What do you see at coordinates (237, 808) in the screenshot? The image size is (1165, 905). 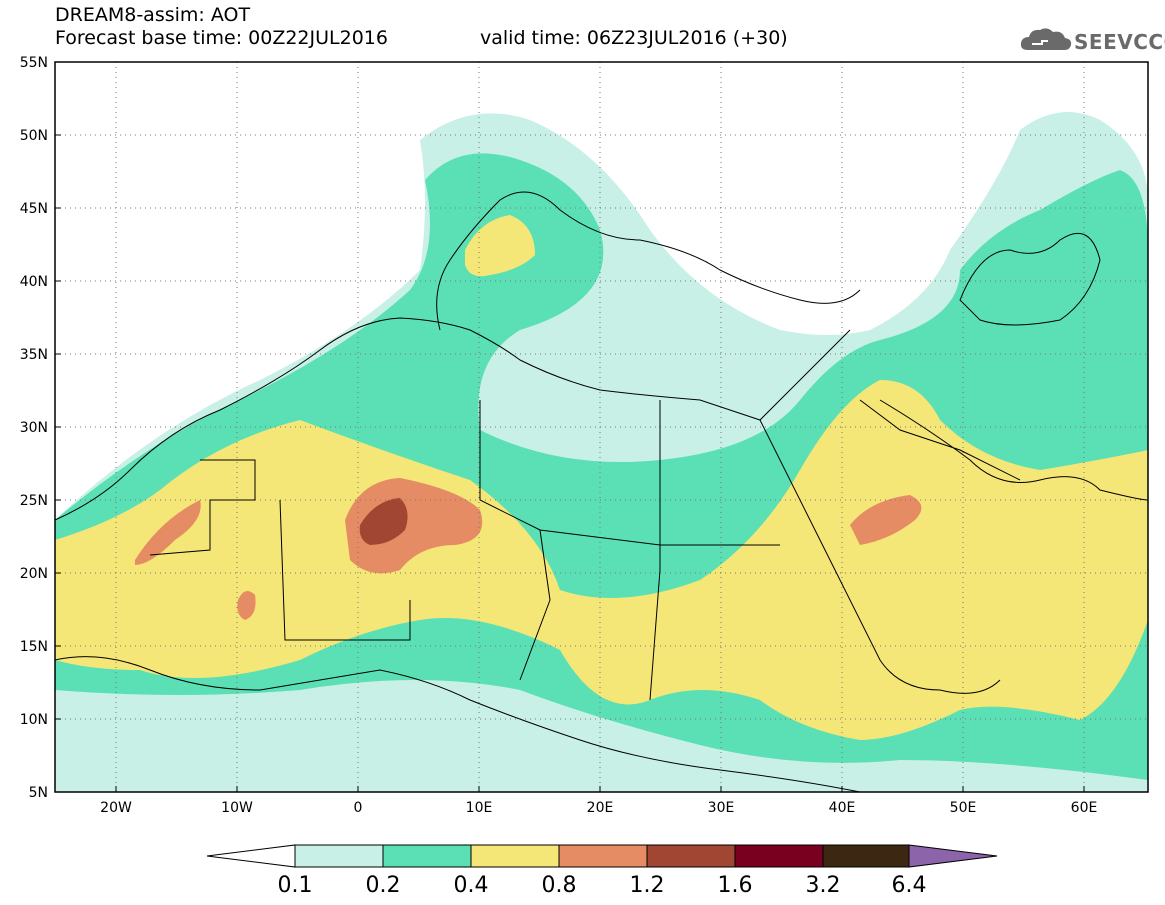 I see `lon-tick-label: 10W` at bounding box center [237, 808].